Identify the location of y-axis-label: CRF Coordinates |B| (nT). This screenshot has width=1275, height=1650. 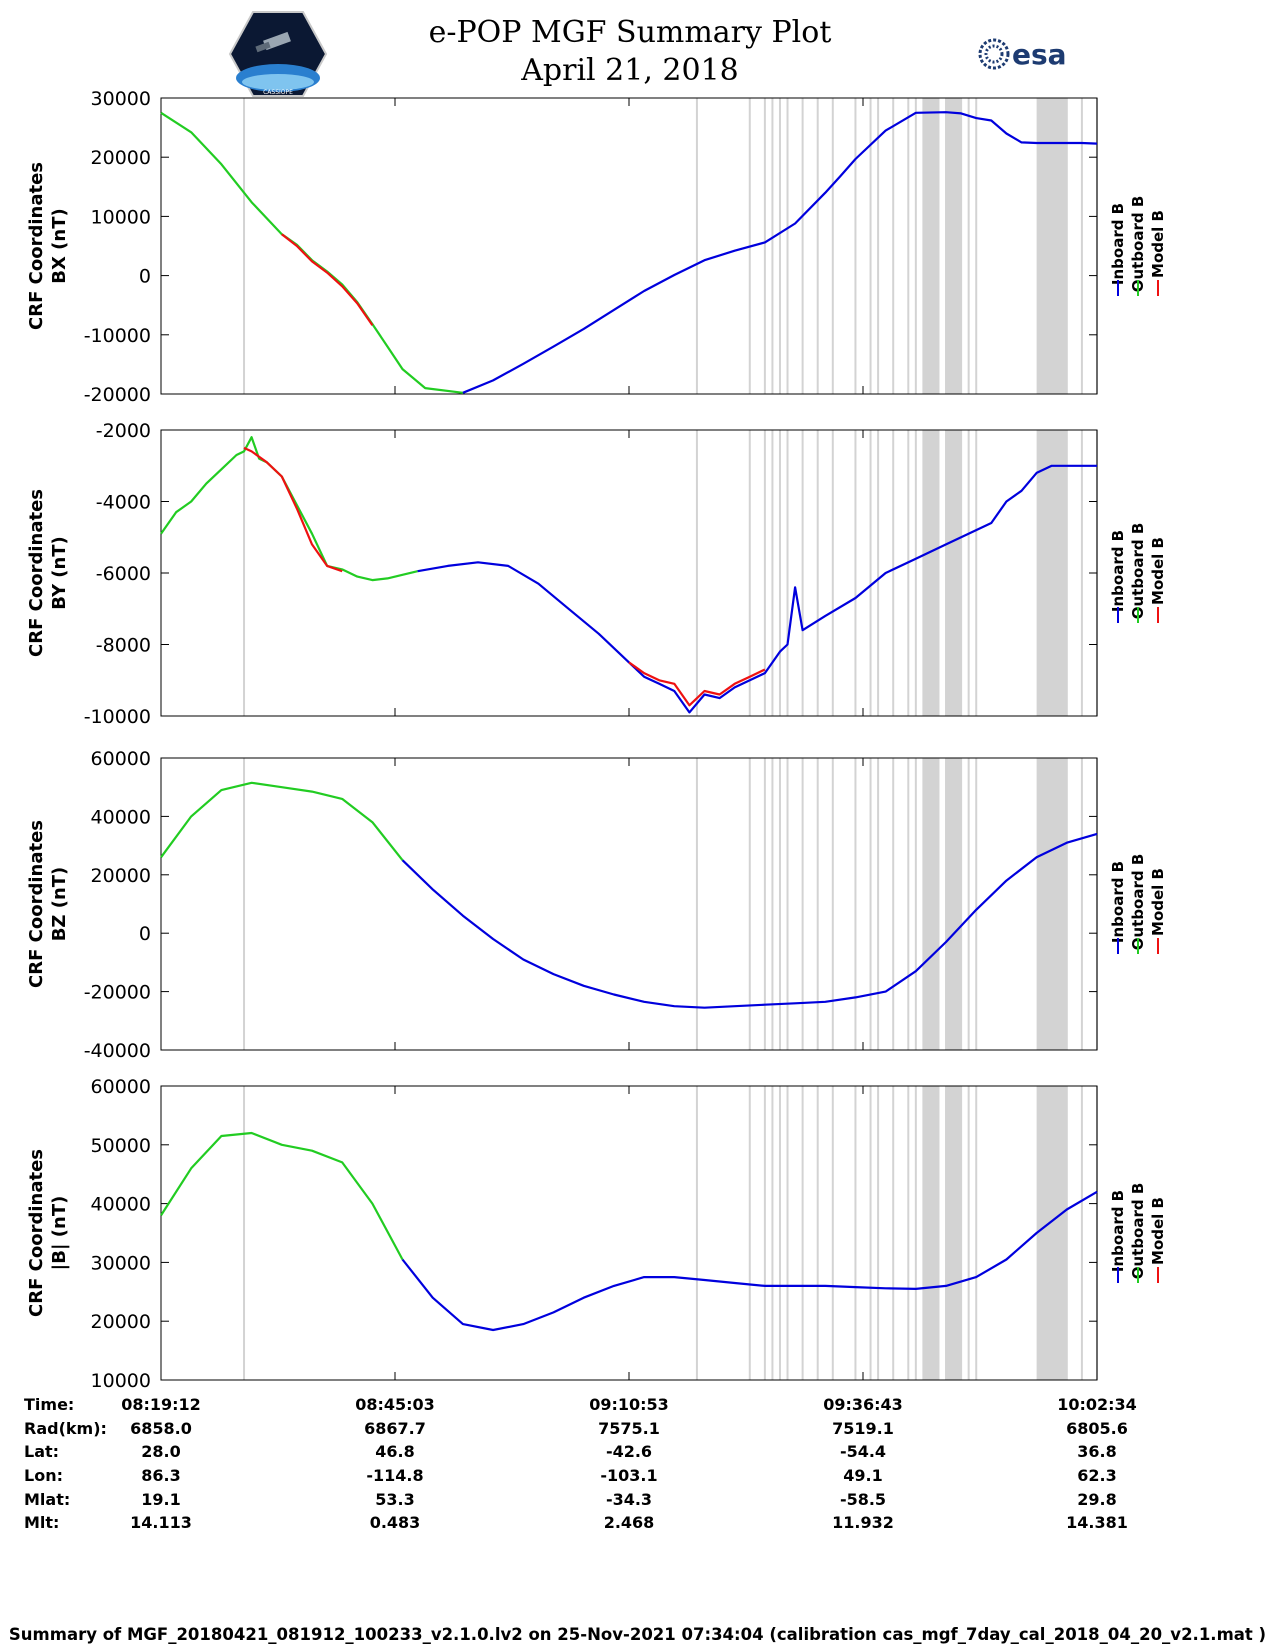
(48, 1233).